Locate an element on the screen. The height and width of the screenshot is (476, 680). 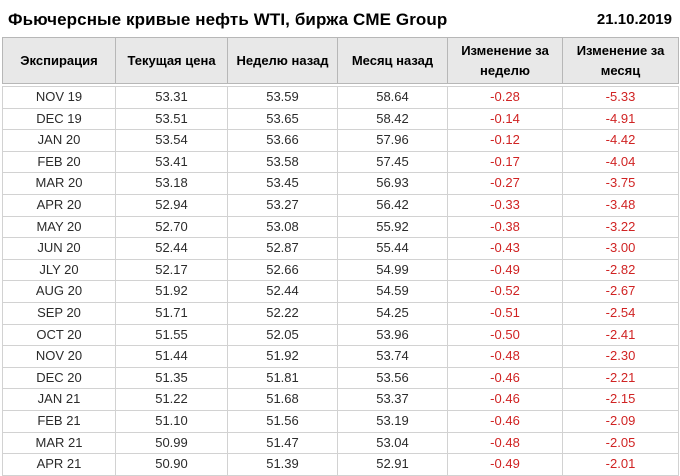
cell-week-change: -0.33 is located at coordinates (505, 205).